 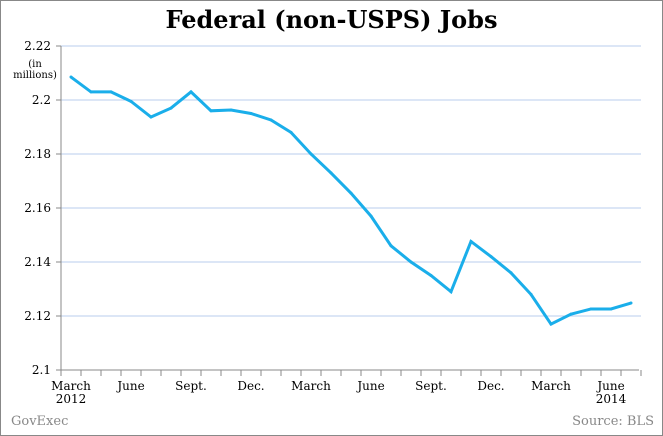 What do you see at coordinates (41, 100) in the screenshot?
I see `y-tick-label: 2.2` at bounding box center [41, 100].